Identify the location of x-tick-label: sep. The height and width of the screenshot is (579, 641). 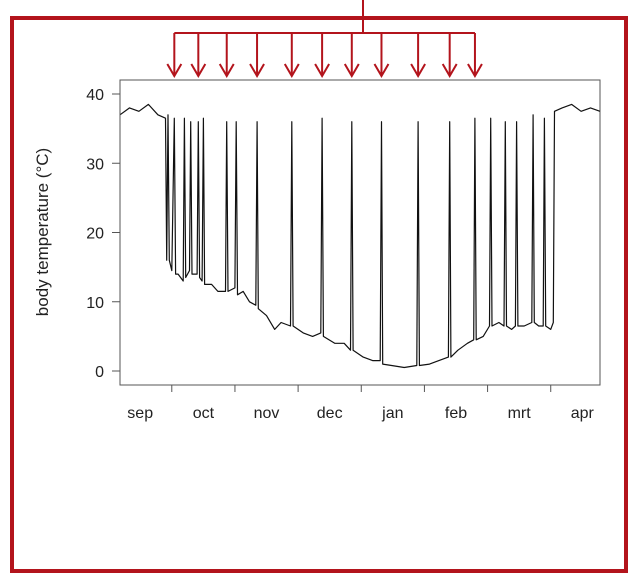
(140, 413).